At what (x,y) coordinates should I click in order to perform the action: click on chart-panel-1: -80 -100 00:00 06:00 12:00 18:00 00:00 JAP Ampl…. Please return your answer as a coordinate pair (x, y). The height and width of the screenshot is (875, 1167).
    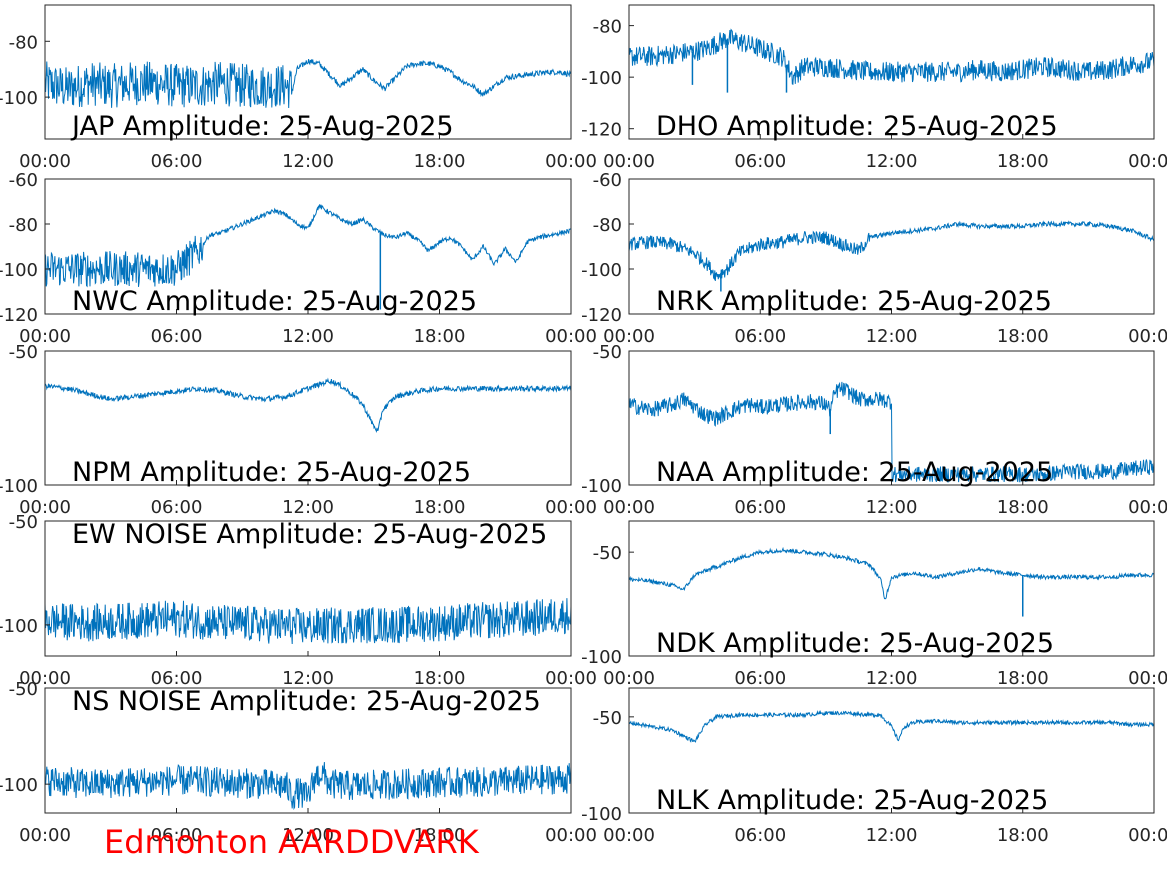
    Looking at the image, I should click on (298, 88).